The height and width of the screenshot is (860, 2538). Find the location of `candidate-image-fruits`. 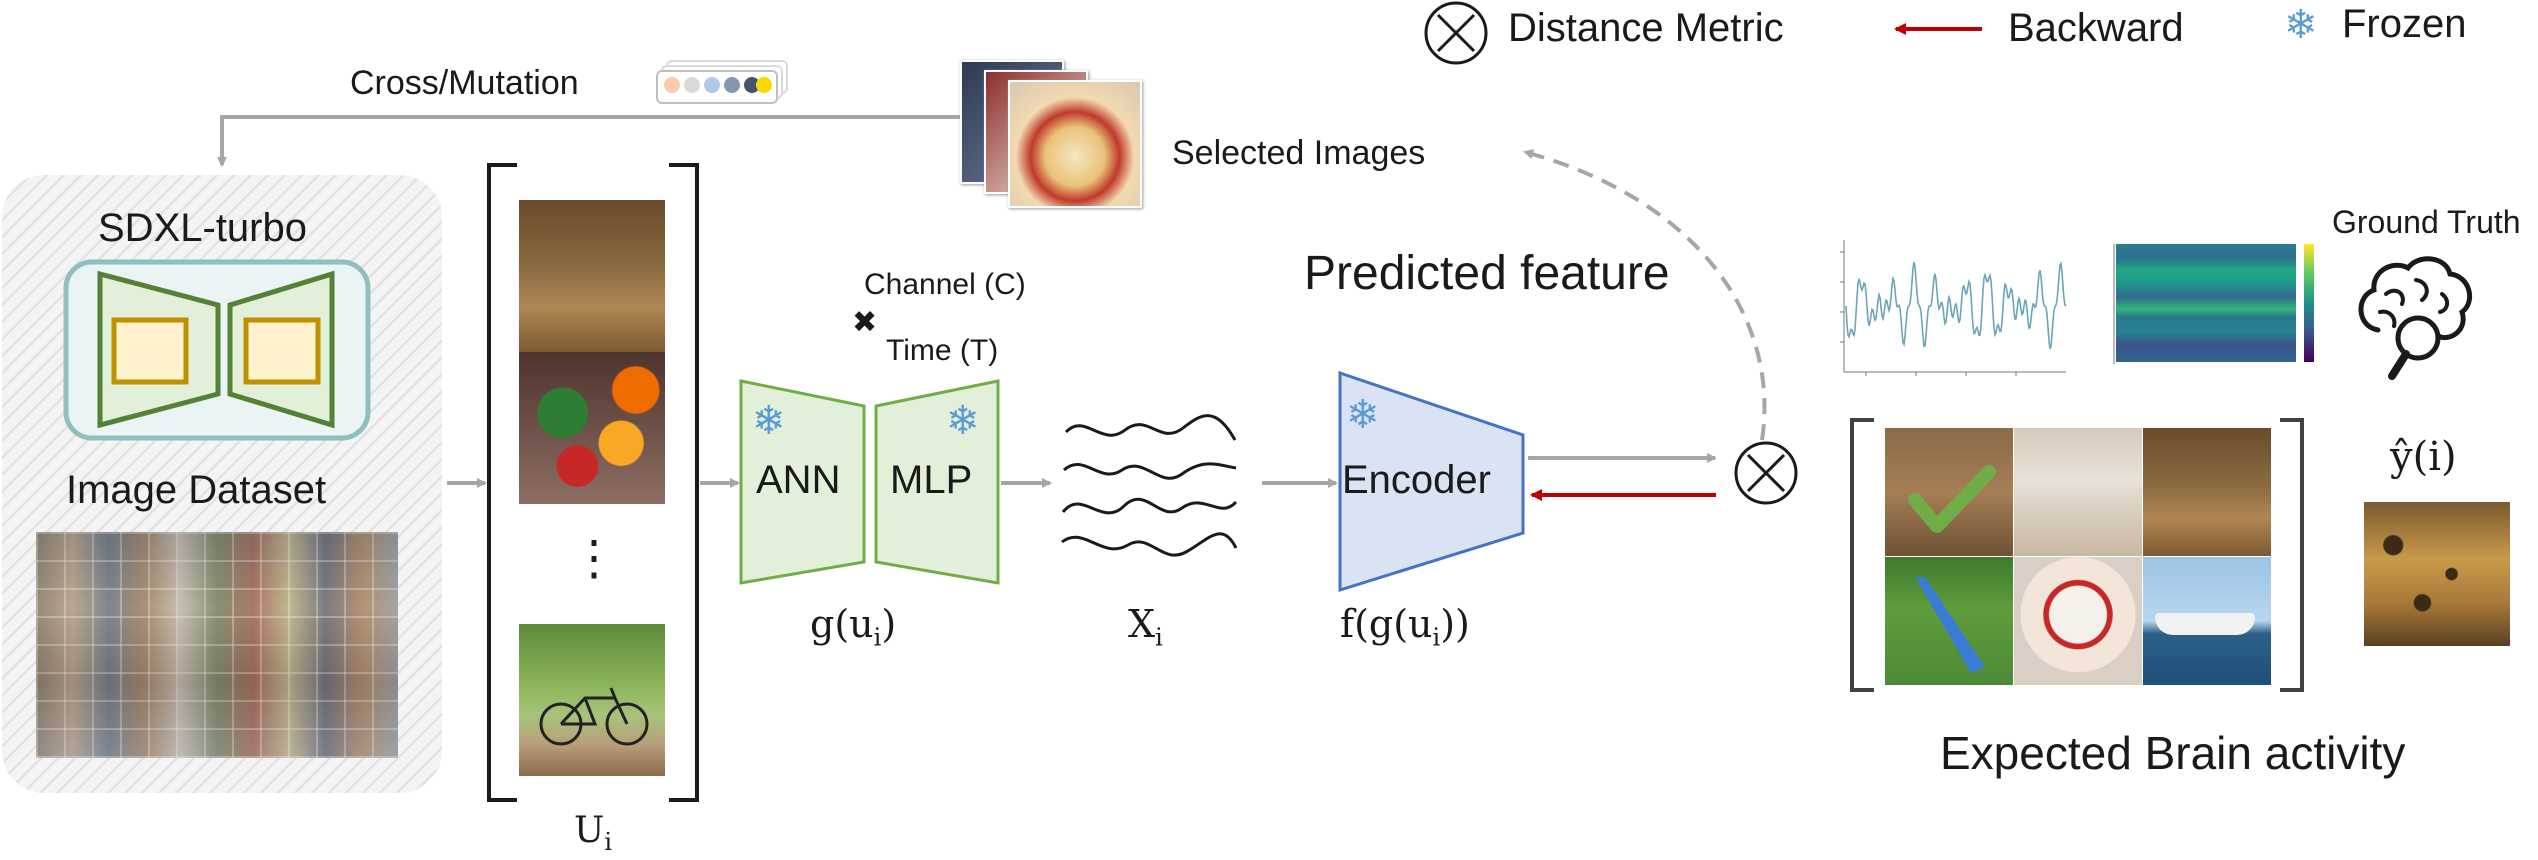

candidate-image-fruits is located at coordinates (592, 428).